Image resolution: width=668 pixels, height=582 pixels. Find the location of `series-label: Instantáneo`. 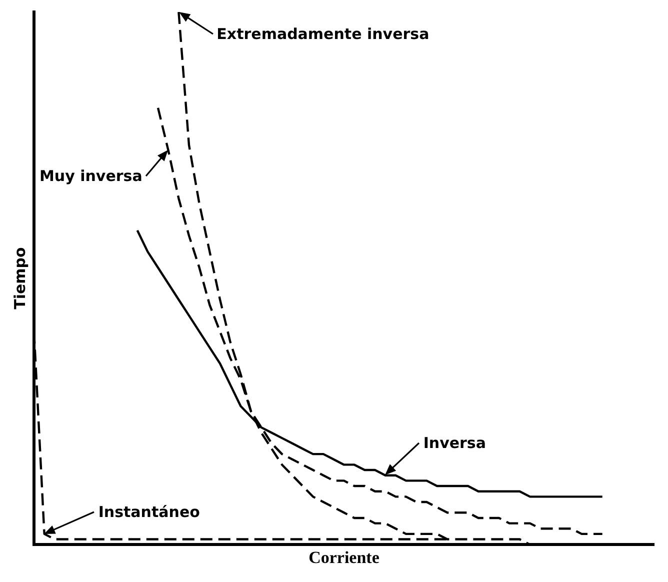

series-label: Instantáneo is located at coordinates (149, 512).